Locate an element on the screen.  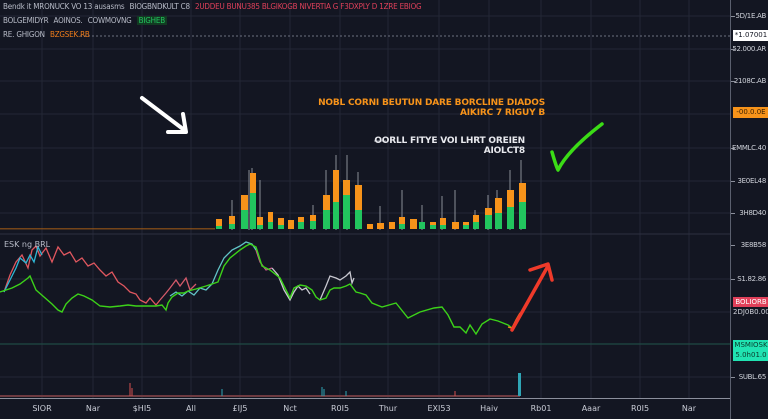
arrow-up-right-icon is located at coordinates (532, 297).